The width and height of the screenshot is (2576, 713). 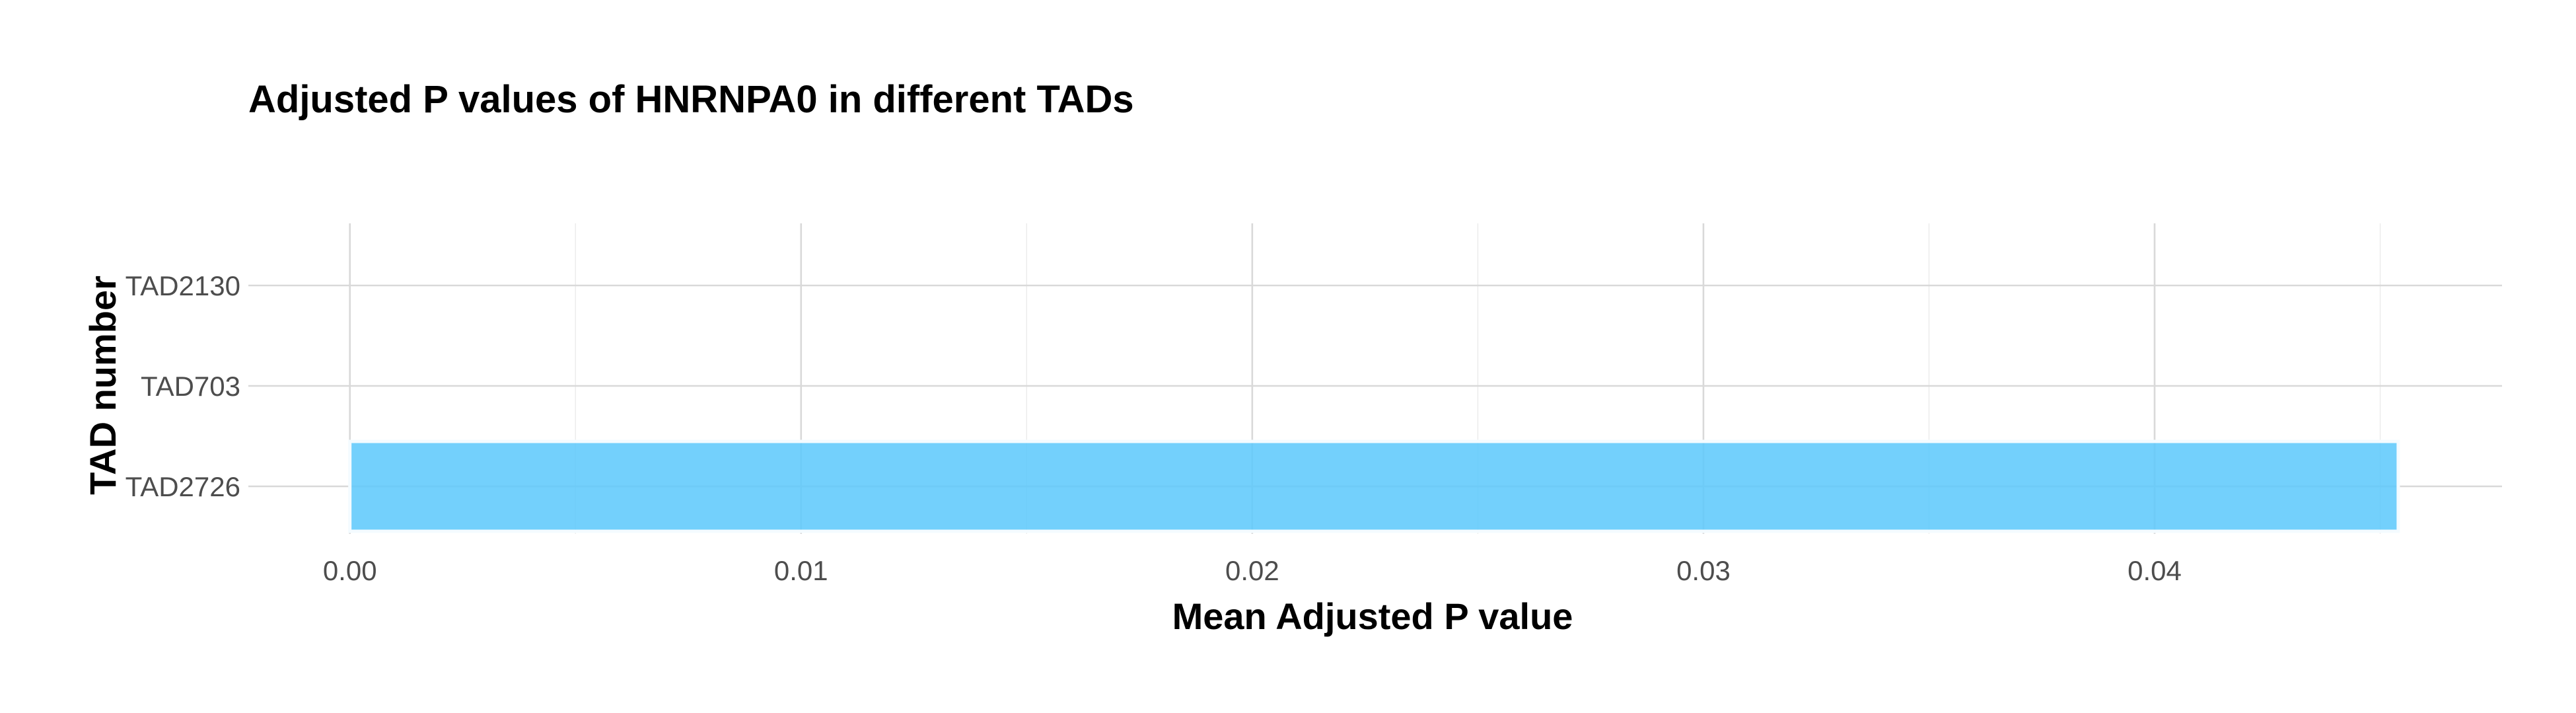 I want to click on y-tick-label: TAD2130, so click(x=182, y=285).